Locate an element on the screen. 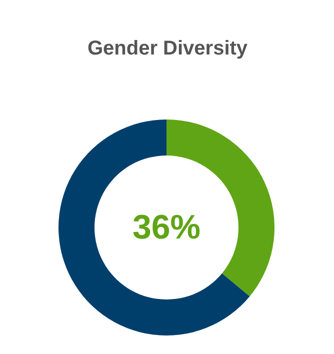  text: 36% is located at coordinates (166, 227).